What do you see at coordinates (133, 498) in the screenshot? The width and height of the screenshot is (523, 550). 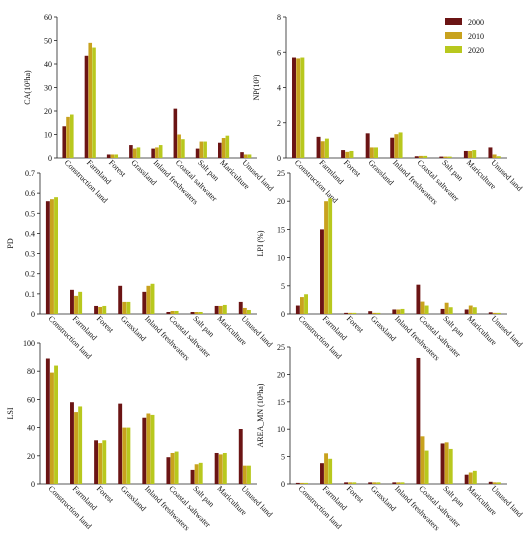 I see `category-label: Grassland` at bounding box center [133, 498].